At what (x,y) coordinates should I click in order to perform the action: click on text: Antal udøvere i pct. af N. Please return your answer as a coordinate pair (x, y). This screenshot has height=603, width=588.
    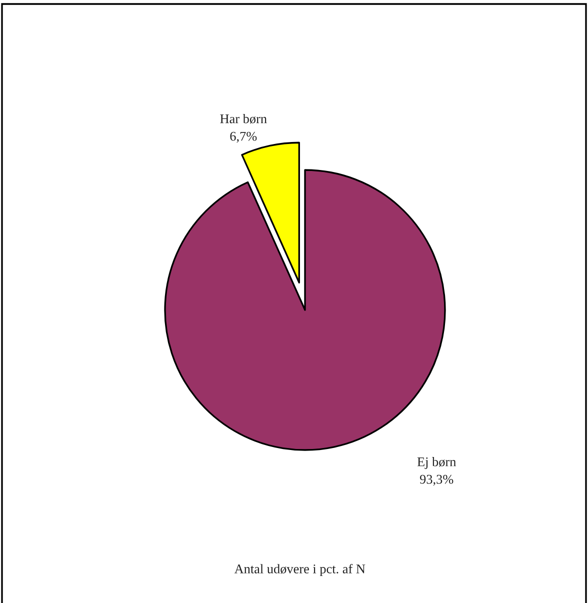
    Looking at the image, I should click on (300, 570).